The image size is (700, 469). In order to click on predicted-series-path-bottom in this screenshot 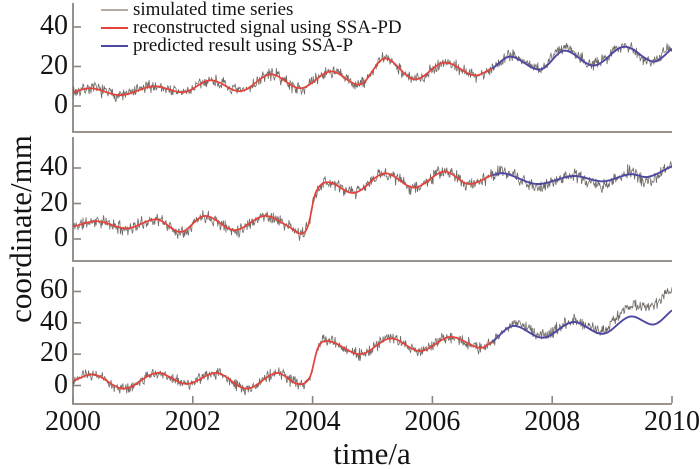, I will do `click(581, 326)`.